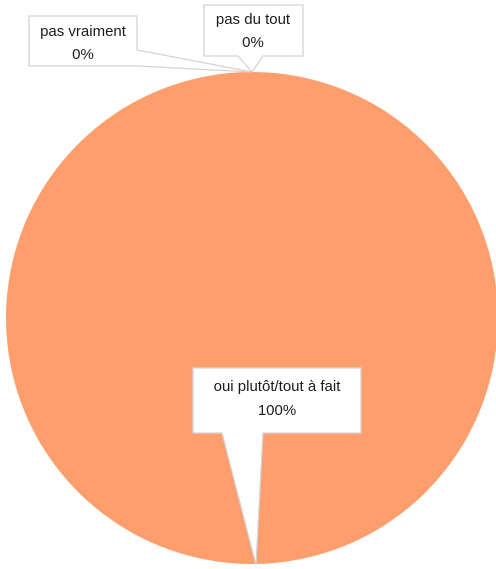  Describe the element at coordinates (253, 19) in the screenshot. I see `callout-pas-du-tout-label: pas du tout` at that location.